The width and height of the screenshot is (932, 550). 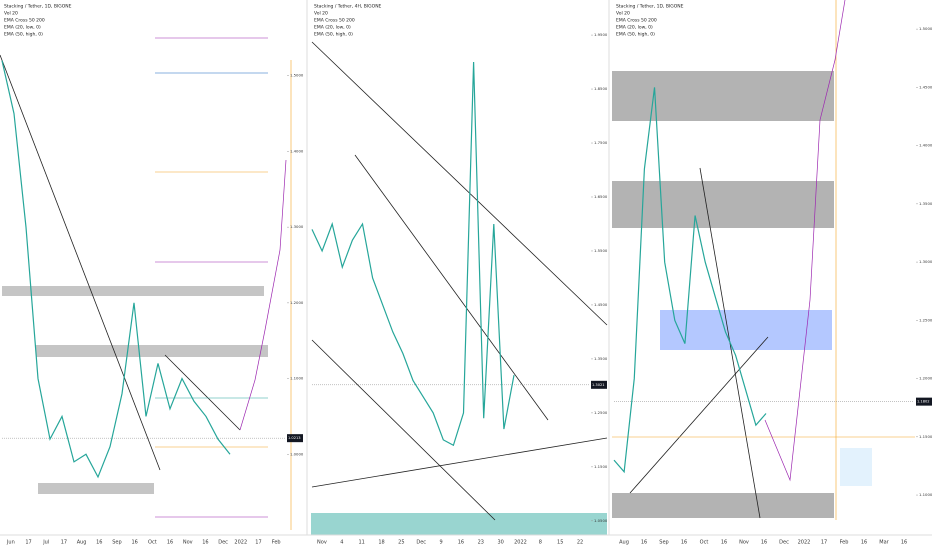 What do you see at coordinates (601, 88) in the screenshot?
I see `price-label: 1.8500` at bounding box center [601, 88].